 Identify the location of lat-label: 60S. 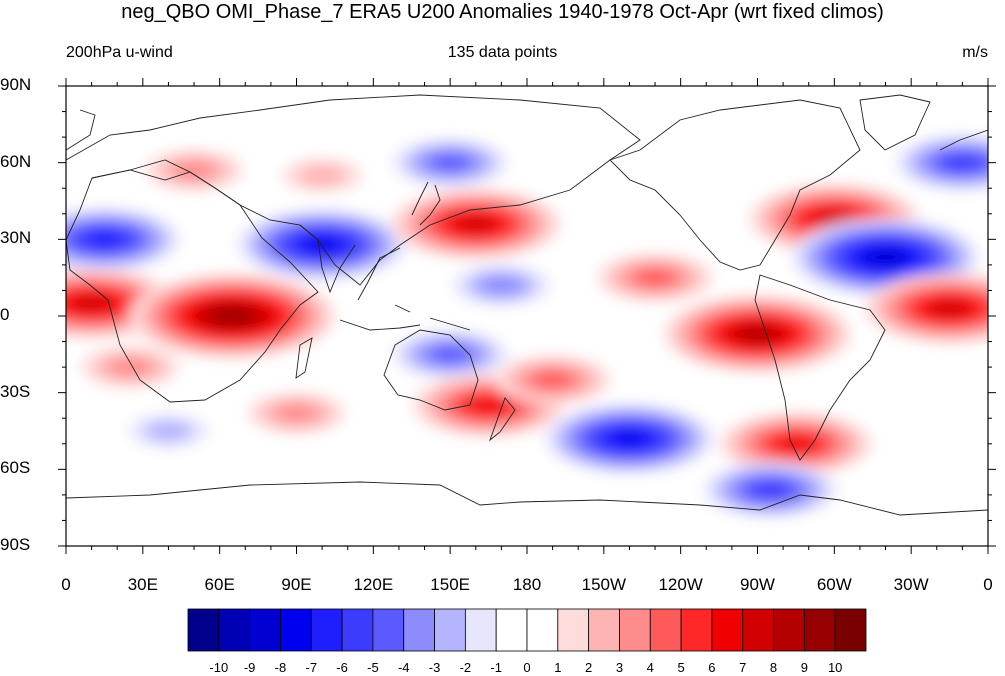
(15, 468).